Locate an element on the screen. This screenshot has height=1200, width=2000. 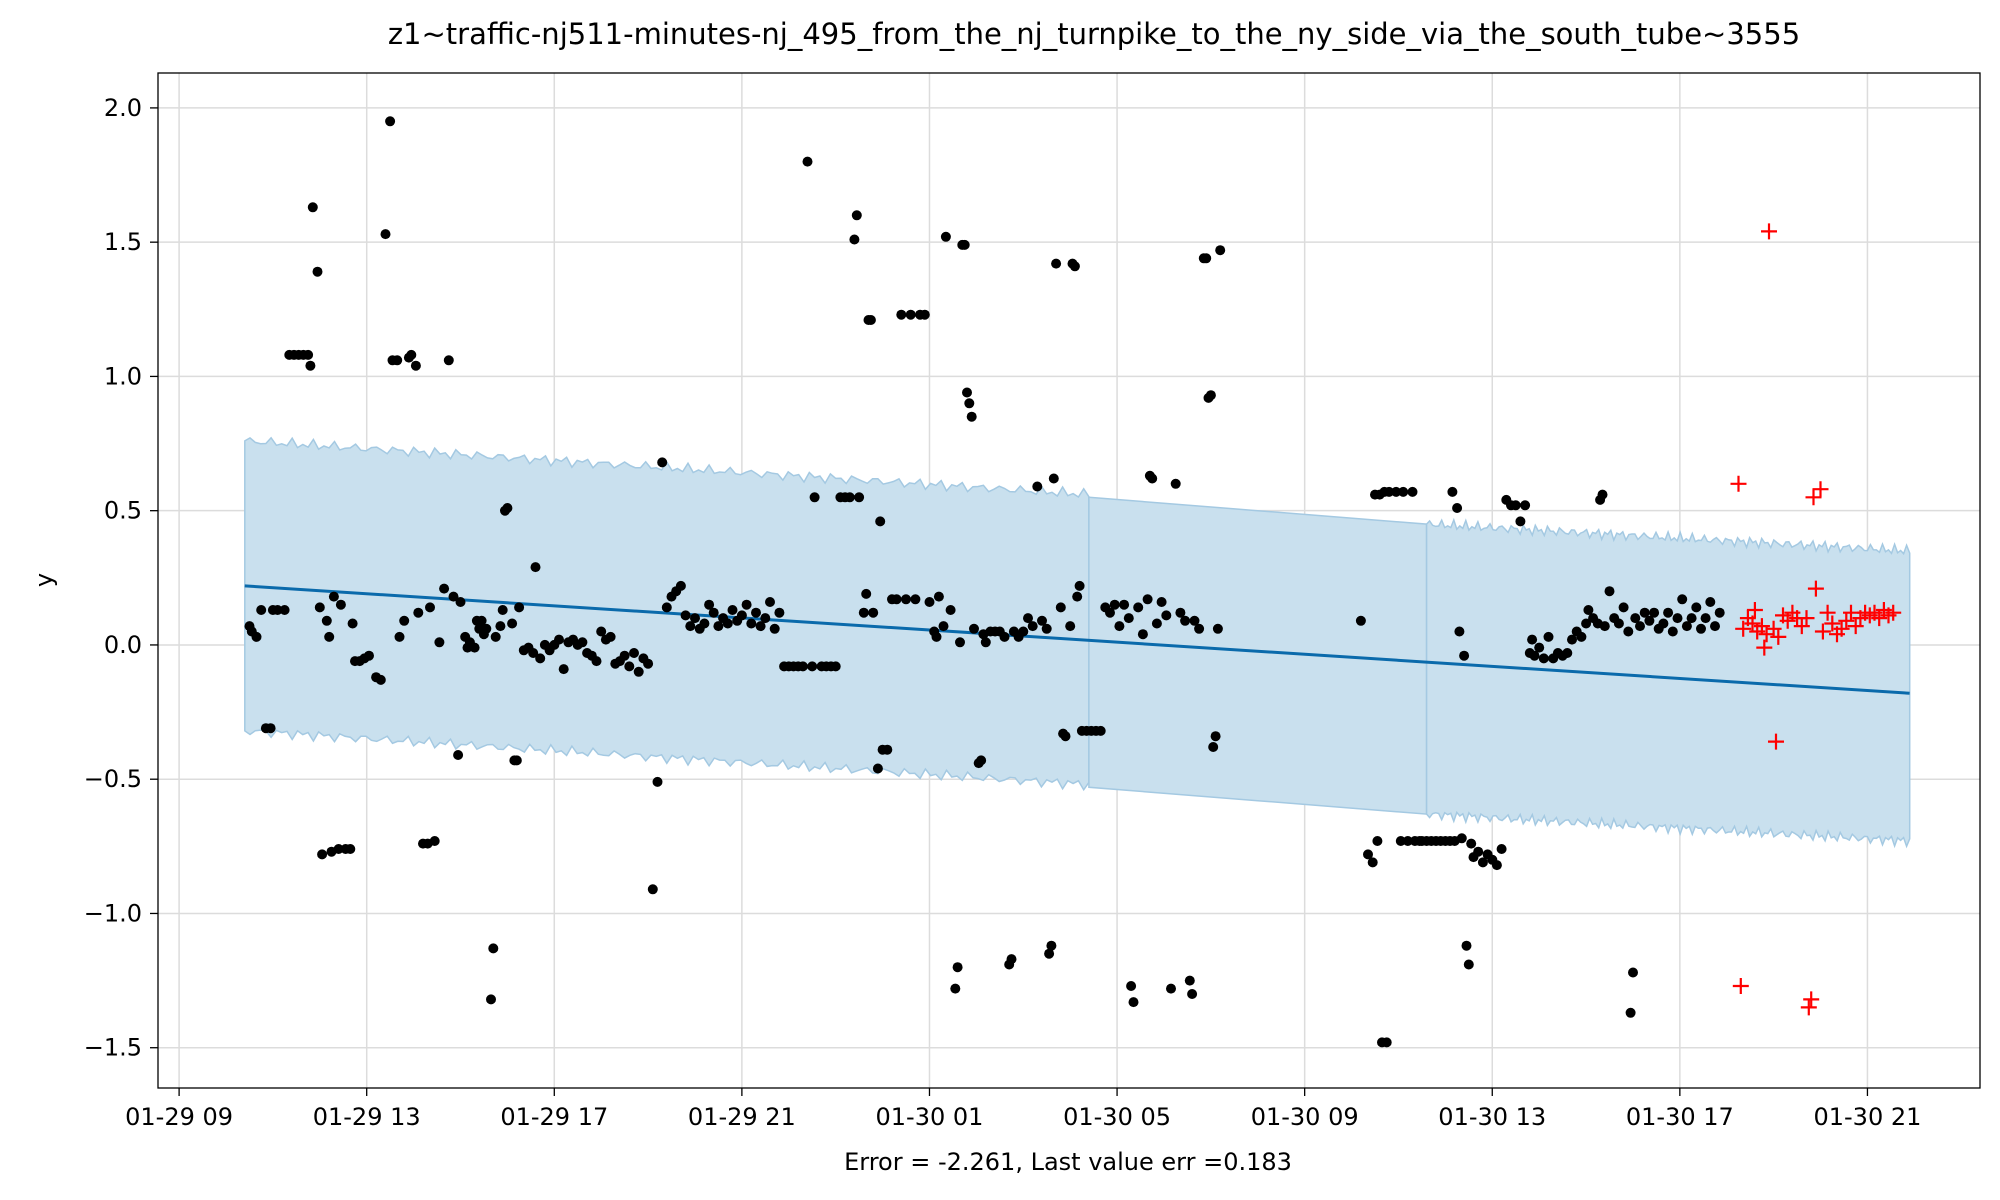
x-tick-label-2: 01-29 17 is located at coordinates (554, 1117).